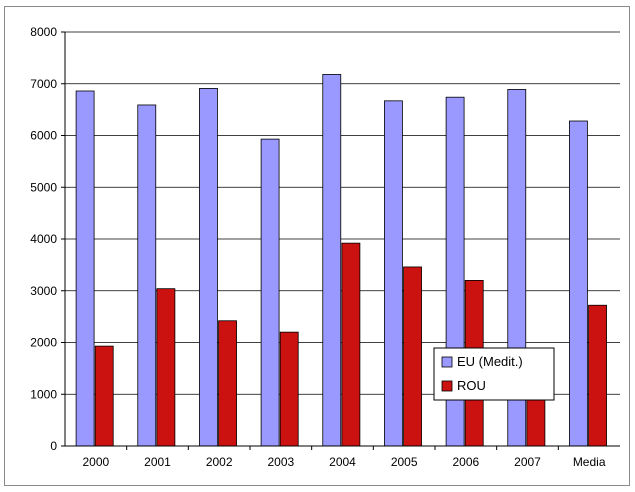  I want to click on y-axis-ticks: 0 1000 2000 3000 4000 5000 6000 7000 8000, so click(47, 239).